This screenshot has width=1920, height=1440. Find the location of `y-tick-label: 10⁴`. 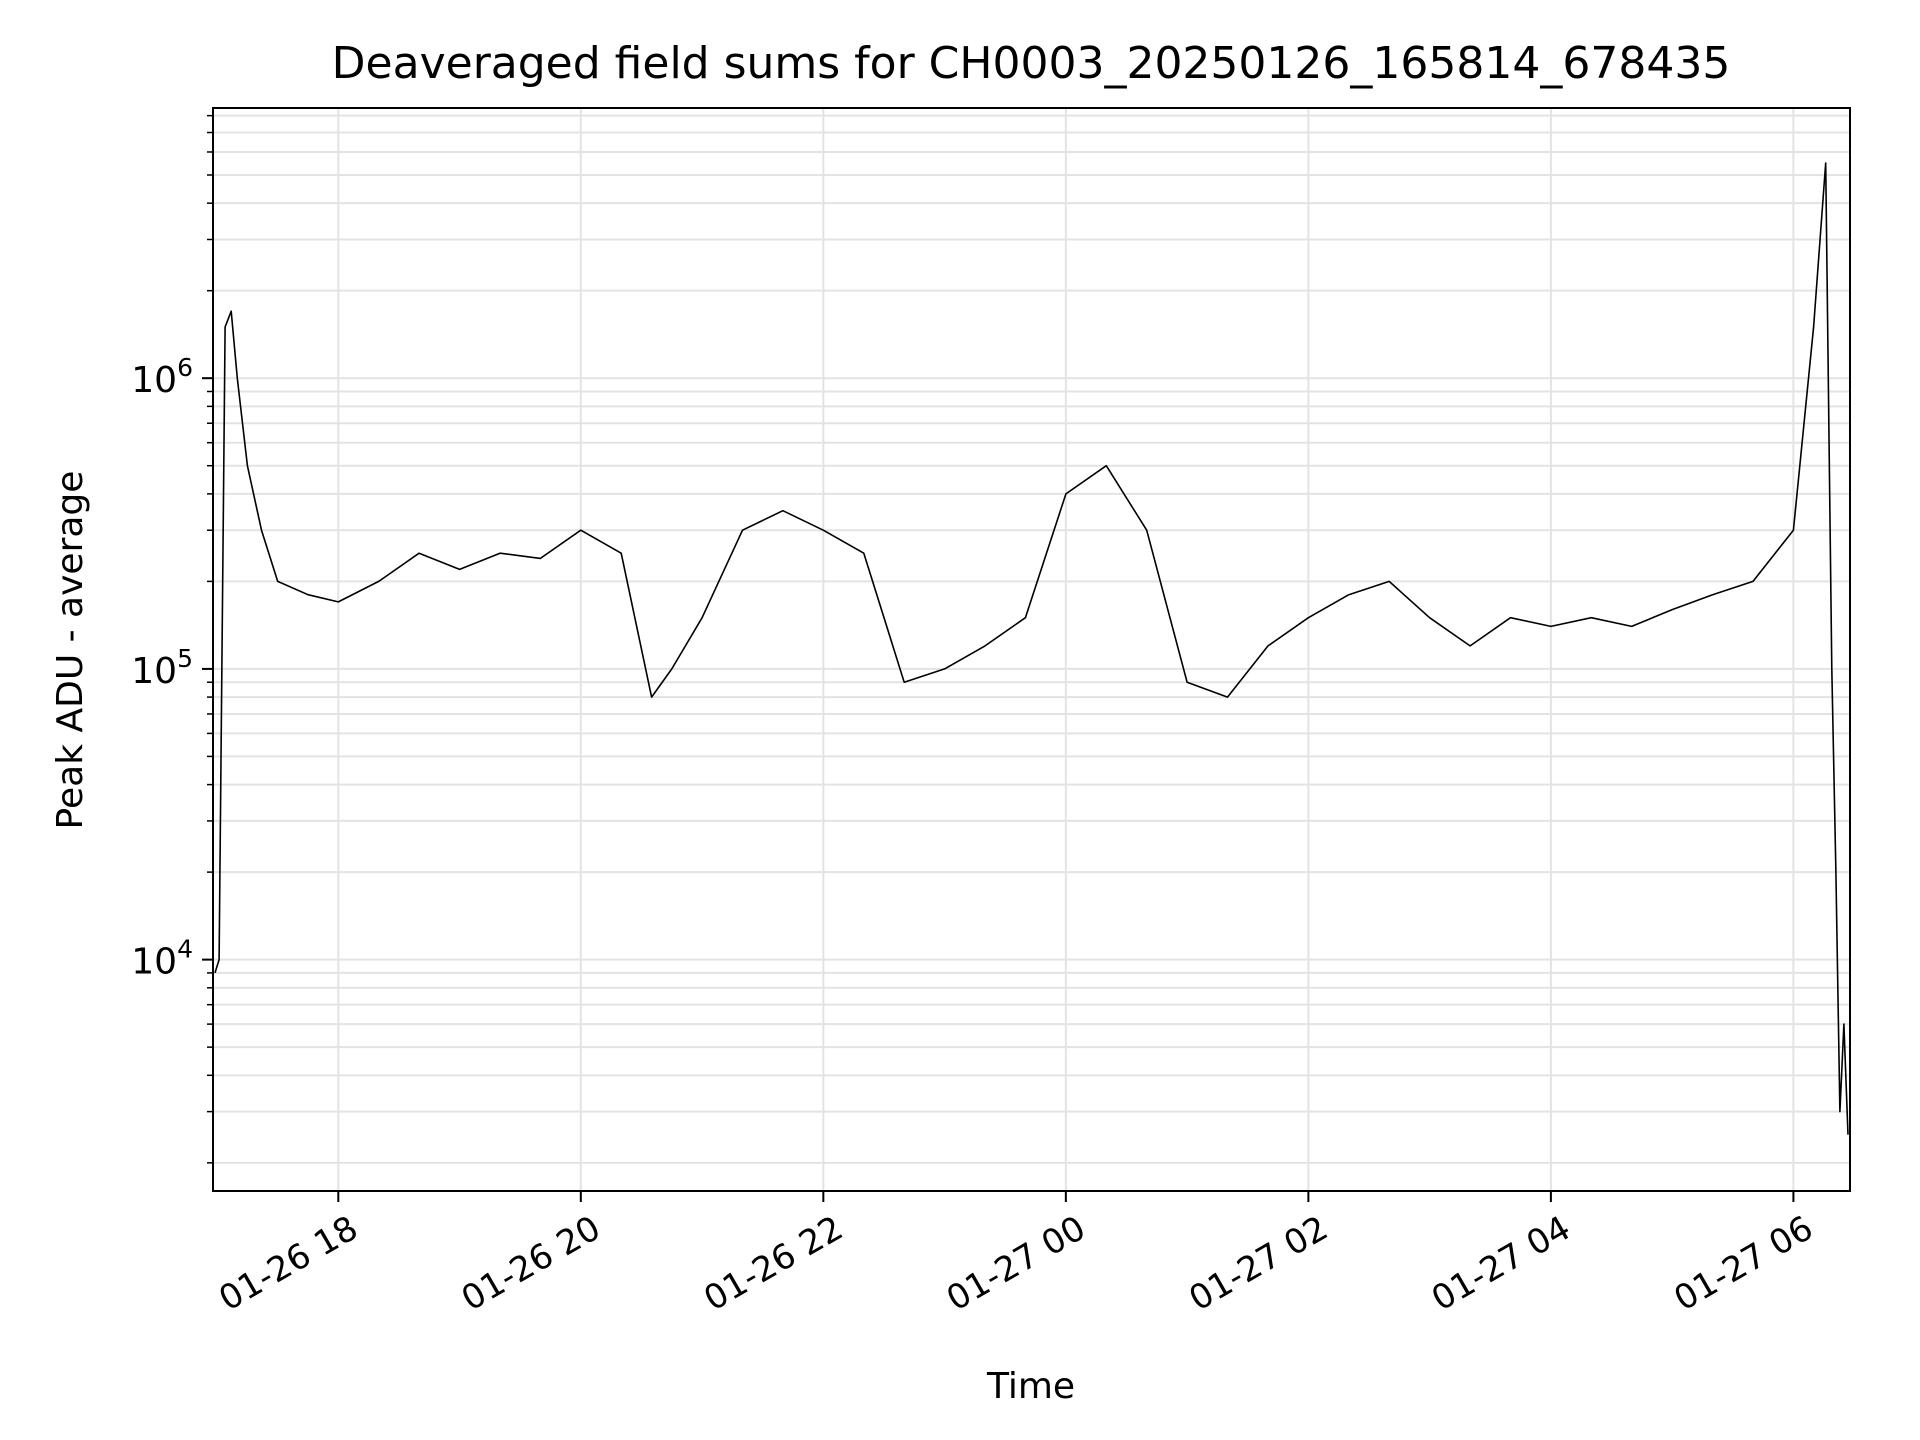

y-tick-label: 10⁴ is located at coordinates (162, 959).